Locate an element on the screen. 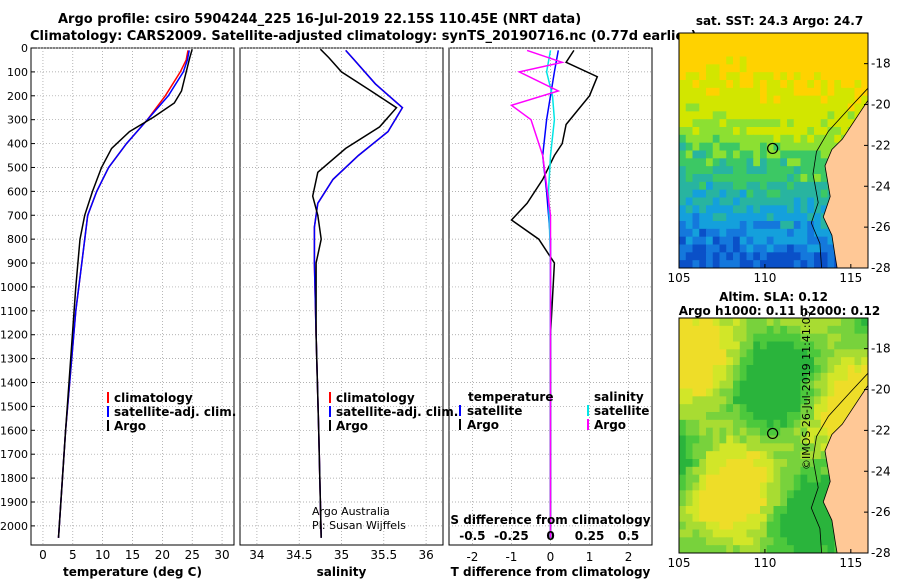  xlabel-sdiff: S difference from climatology is located at coordinates (550, 520).